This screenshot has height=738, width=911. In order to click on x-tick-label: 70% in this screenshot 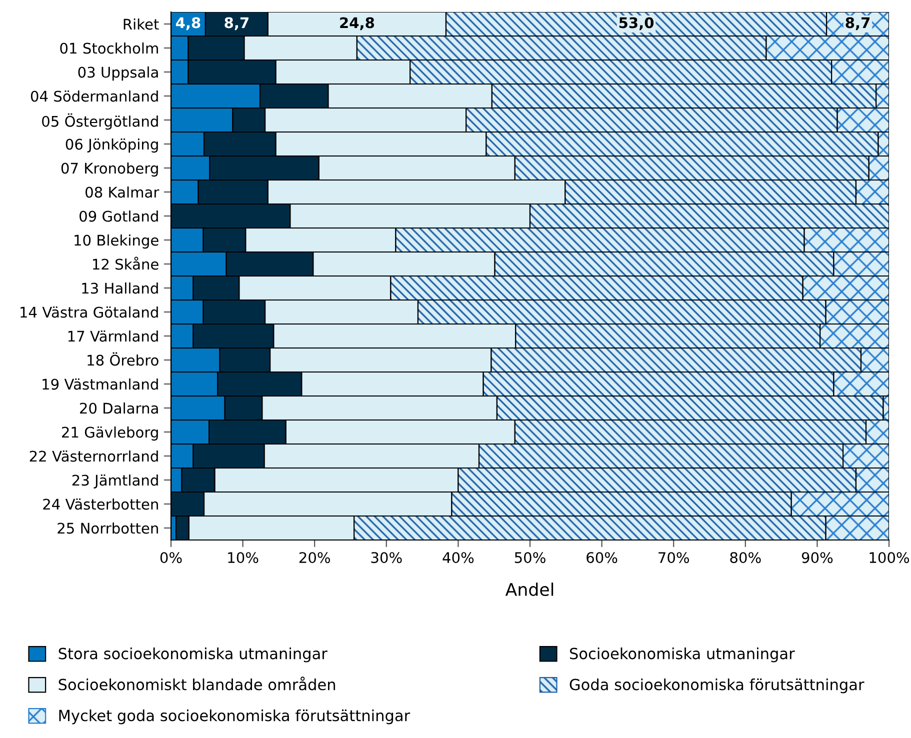, I will do `click(673, 558)`.